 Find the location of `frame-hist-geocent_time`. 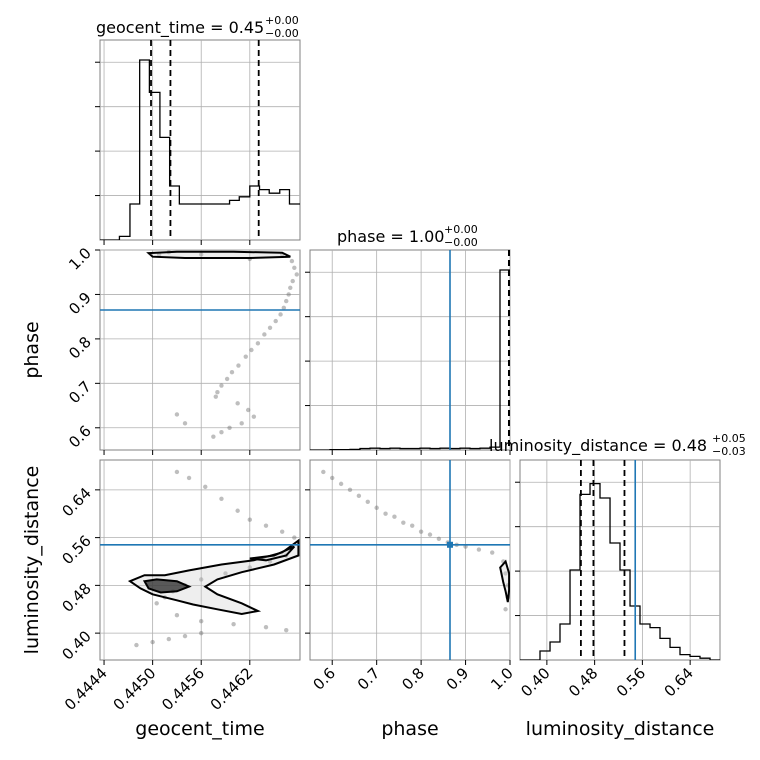

frame-hist-geocent_time is located at coordinates (200, 140).